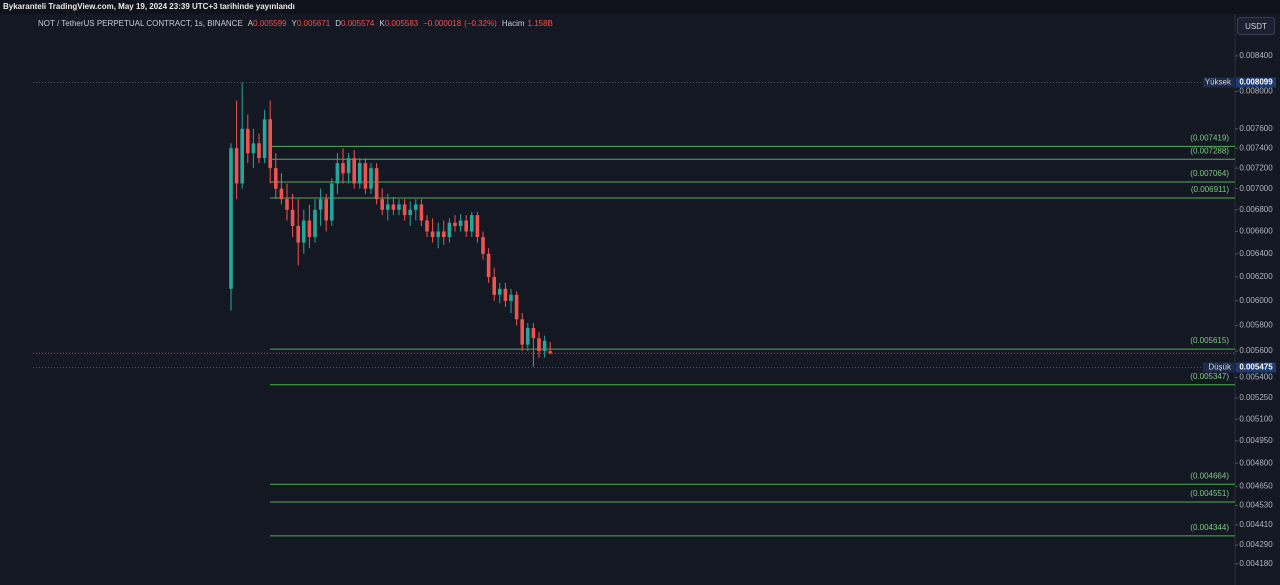 Image resolution: width=1280 pixels, height=585 pixels. I want to click on change: −0.000018, so click(442, 23).